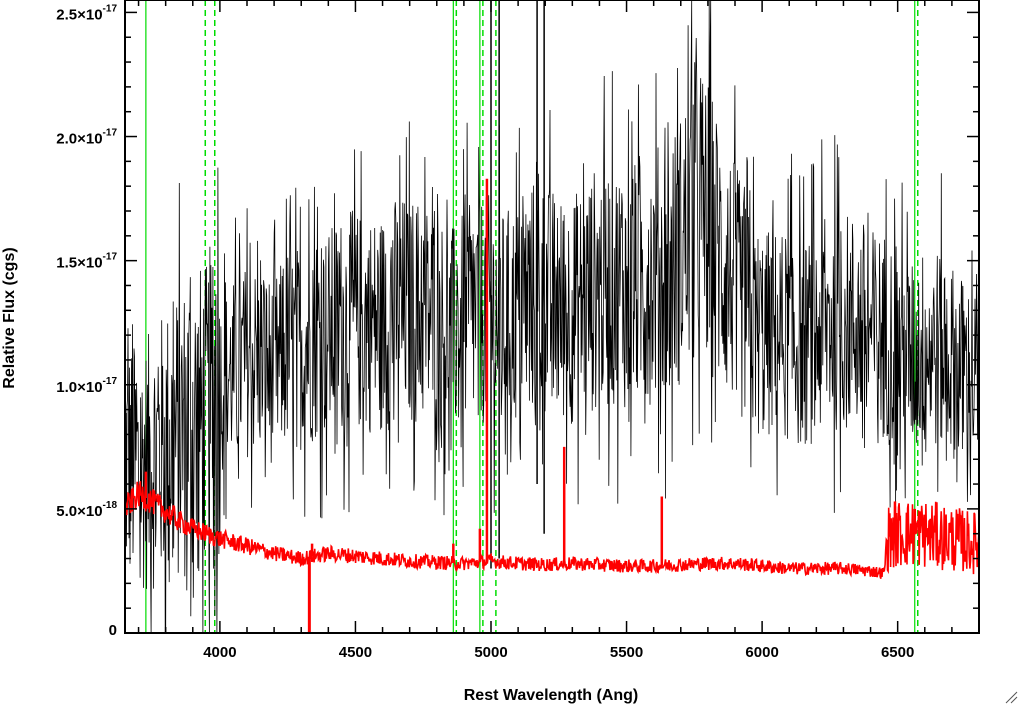 The height and width of the screenshot is (706, 1020). Describe the element at coordinates (86, 138) in the screenshot. I see `y-tick-label: 2.0×10⁻¹⁷` at that location.